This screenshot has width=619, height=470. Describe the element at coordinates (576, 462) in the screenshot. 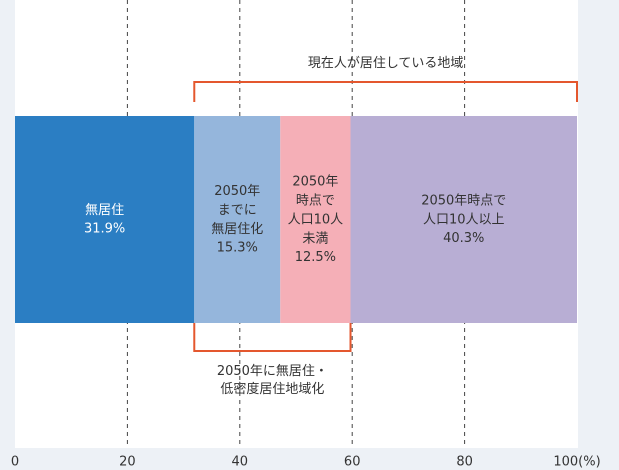

I see `x-tick-label: 100(%)` at that location.